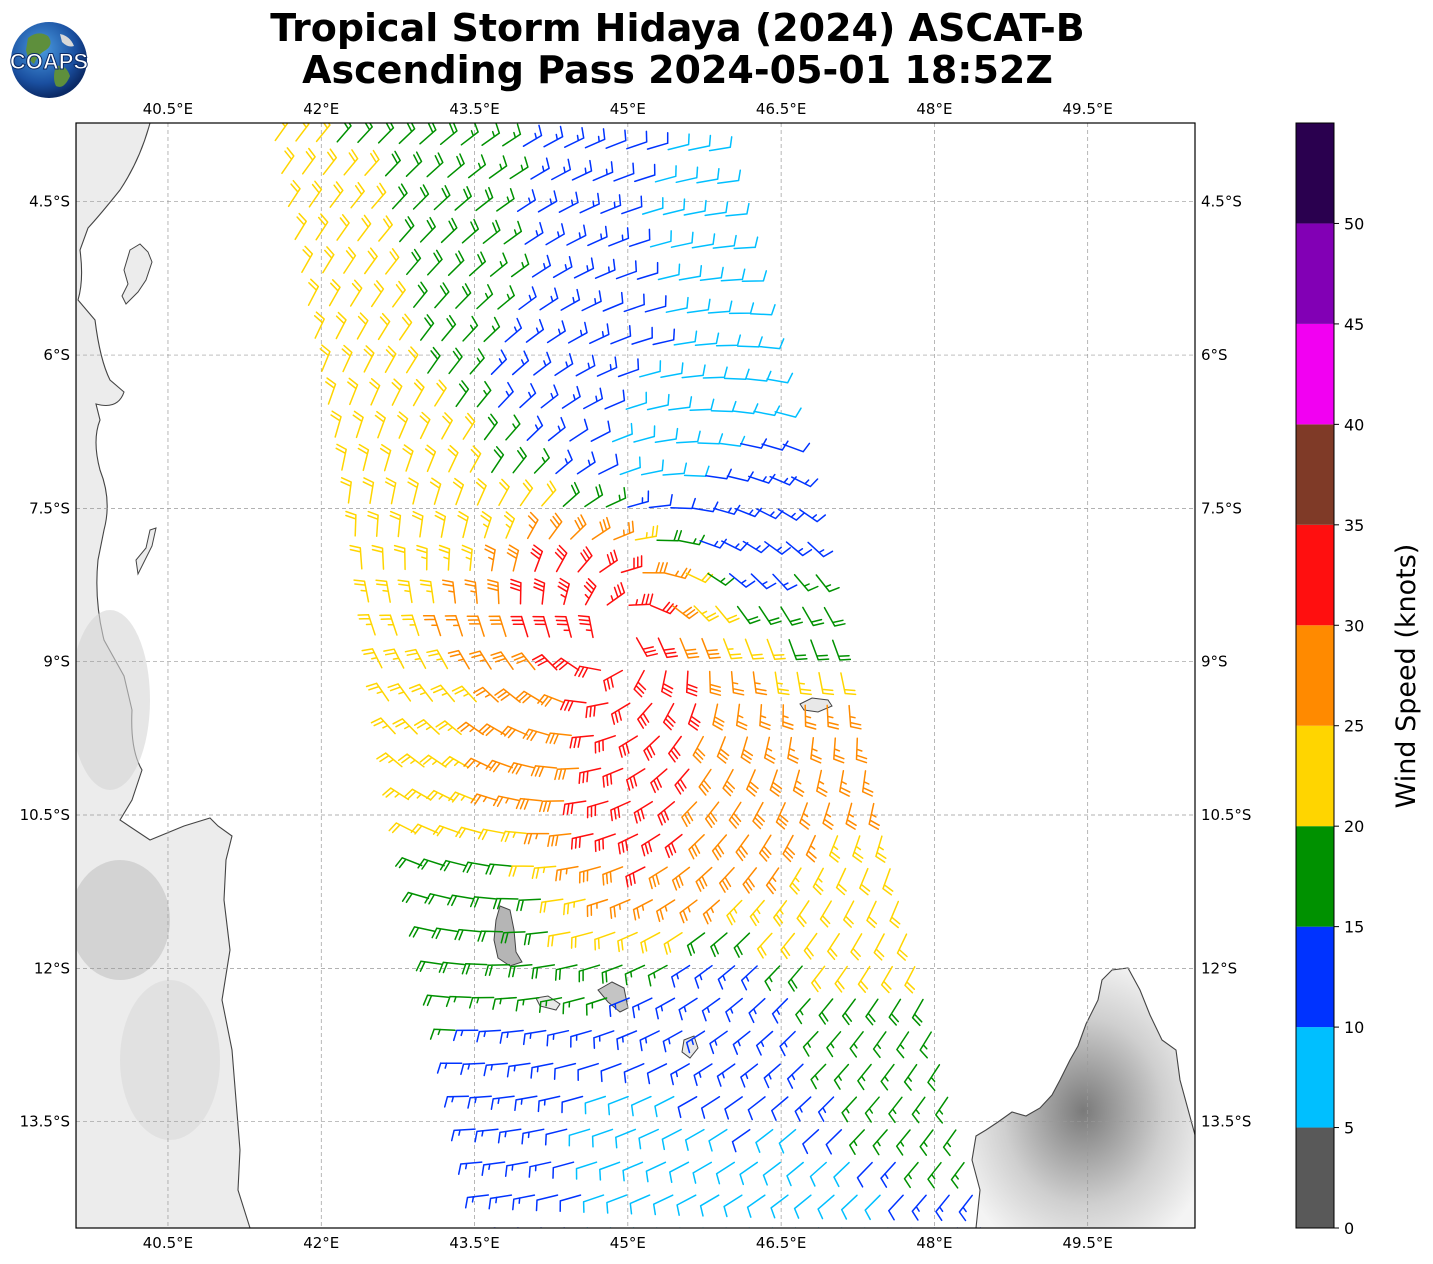  What do you see at coordinates (146, 551) in the screenshot?
I see `island-mafia` at bounding box center [146, 551].